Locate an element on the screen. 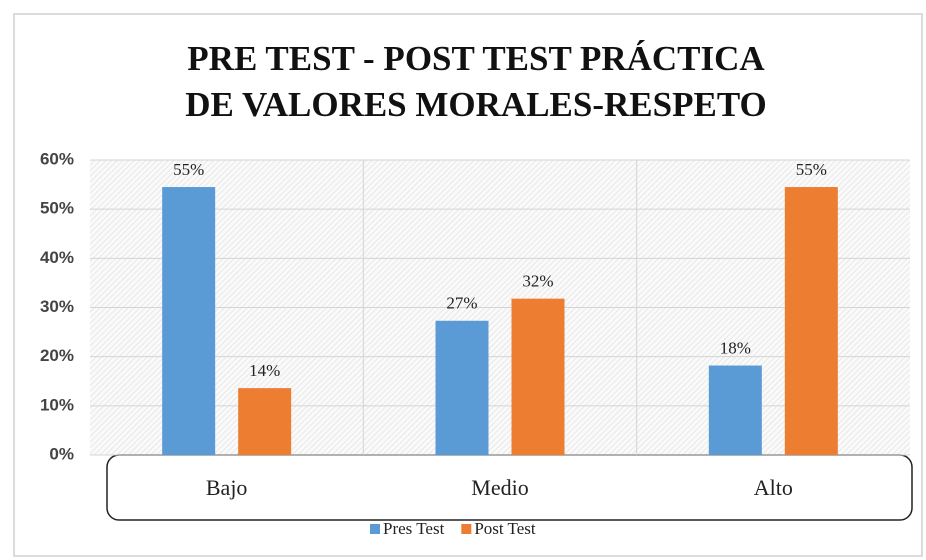 The height and width of the screenshot is (560, 926). y-tick-label: 10% is located at coordinates (57, 404).